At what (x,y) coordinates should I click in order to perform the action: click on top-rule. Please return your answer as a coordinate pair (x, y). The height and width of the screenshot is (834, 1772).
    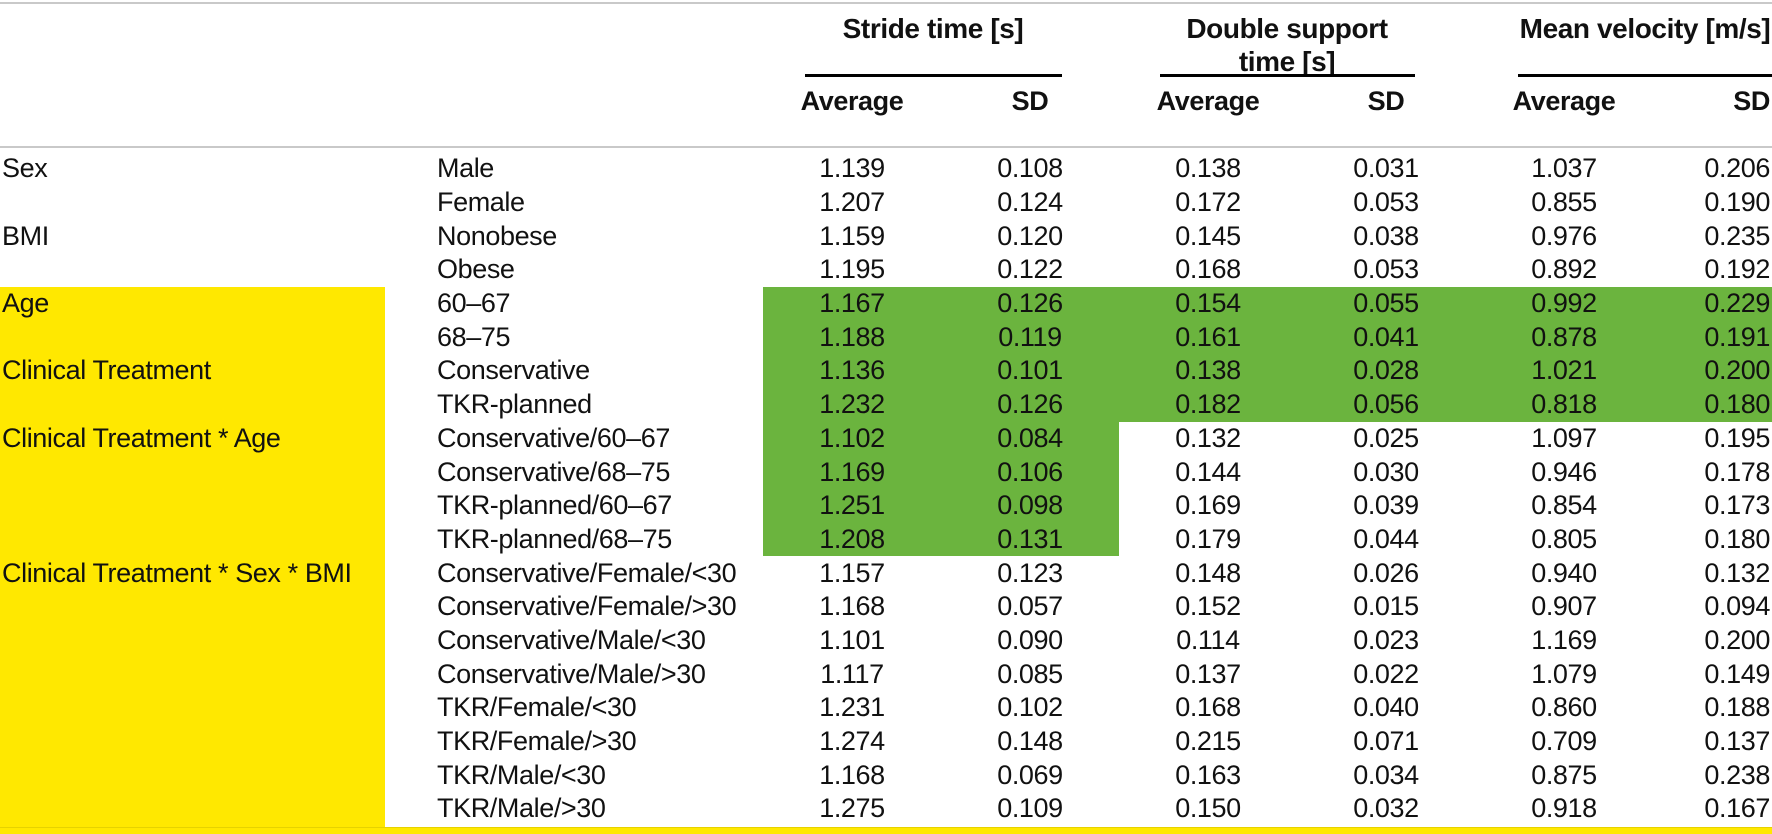
    Looking at the image, I should click on (886, 3).